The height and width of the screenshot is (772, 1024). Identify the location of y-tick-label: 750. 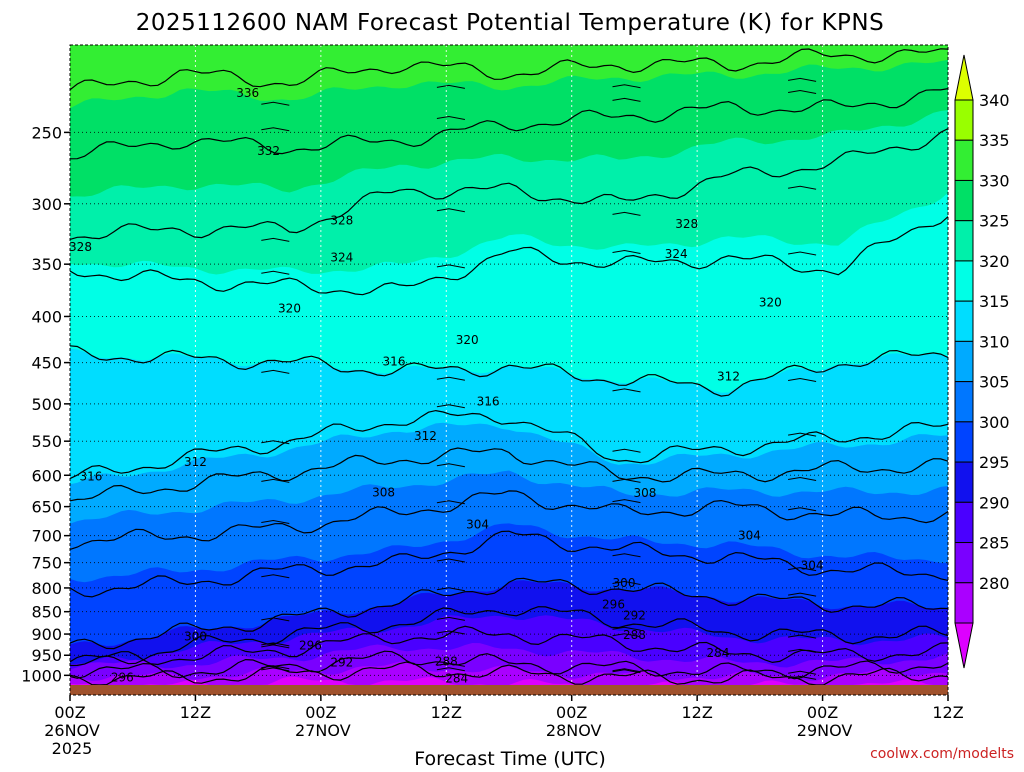
(46, 563).